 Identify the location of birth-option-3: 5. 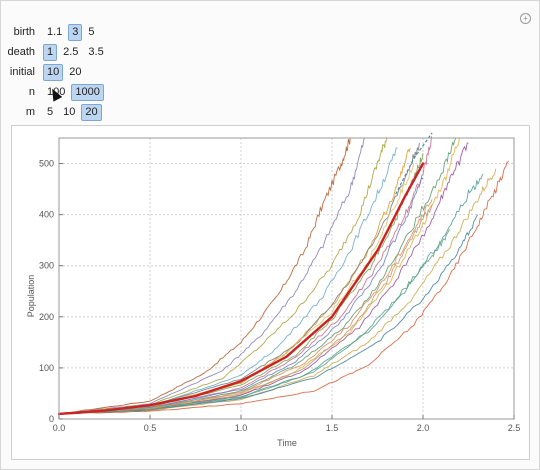
(91, 31).